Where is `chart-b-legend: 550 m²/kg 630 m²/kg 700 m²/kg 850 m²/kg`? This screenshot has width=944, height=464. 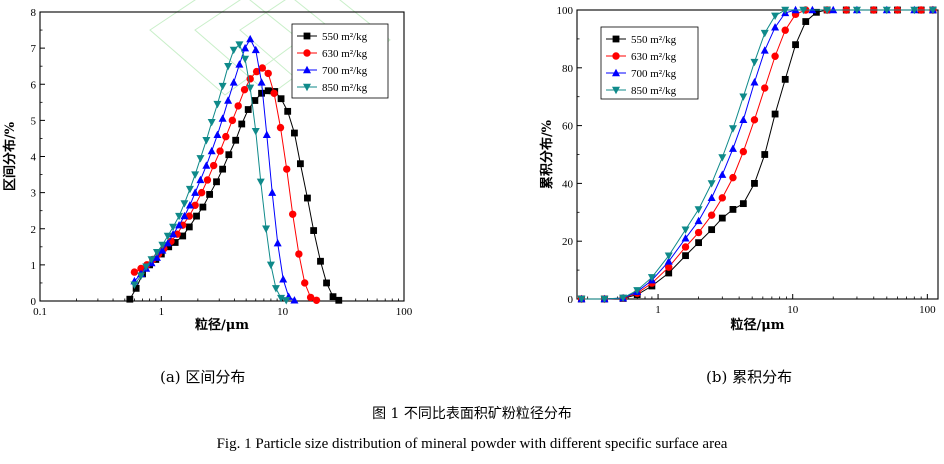
chart-b-legend: 550 m²/kg 630 m²/kg 700 m²/kg 850 m²/kg is located at coordinates (649, 63).